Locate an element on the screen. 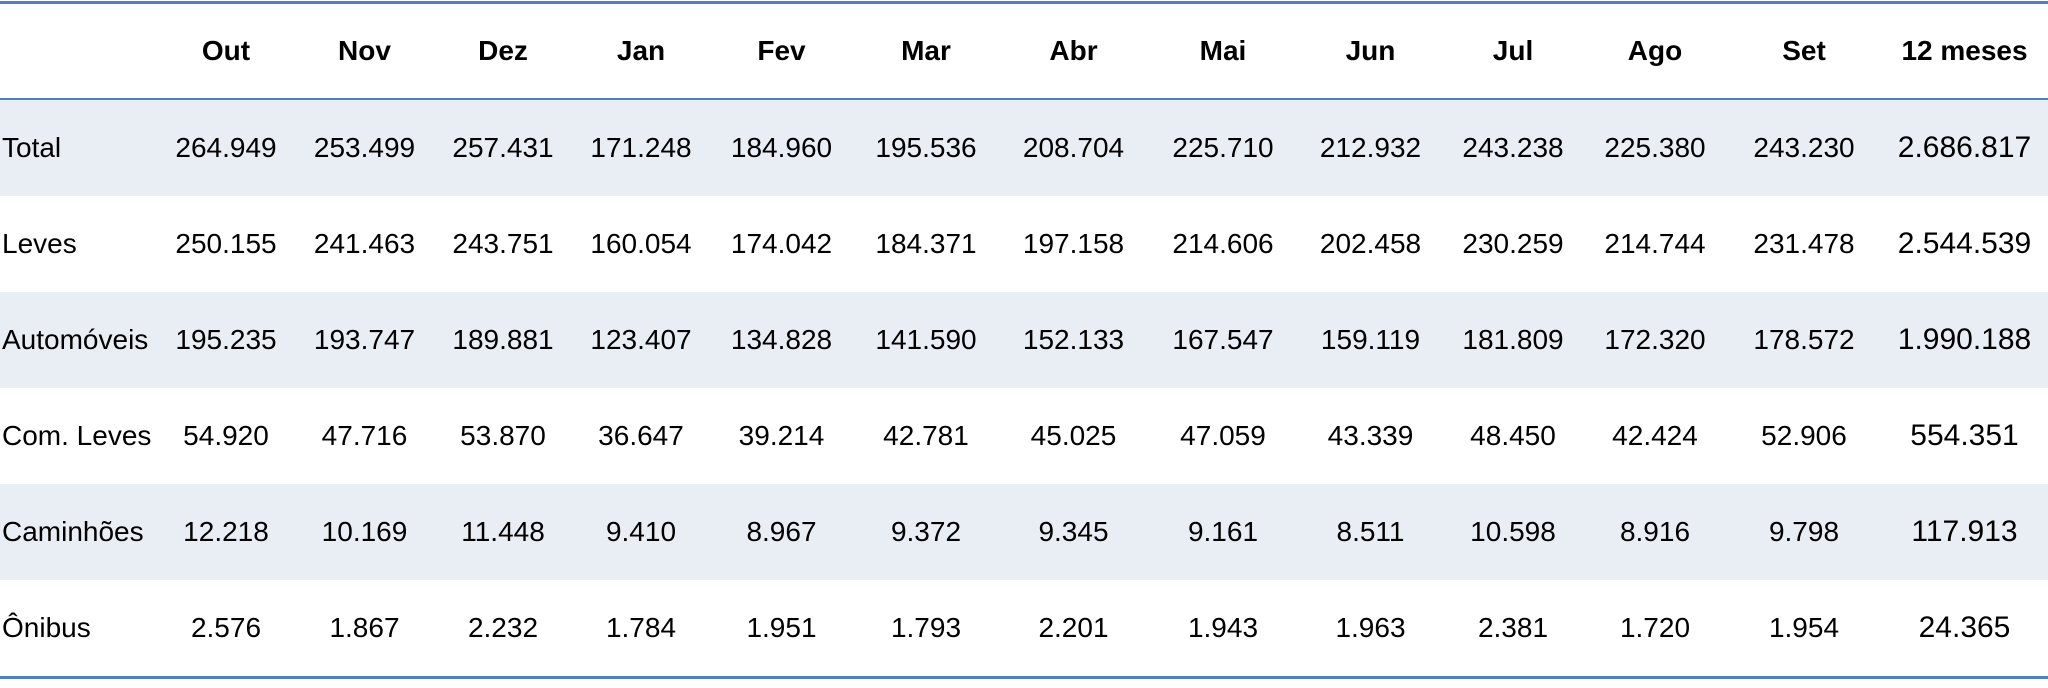 Image resolution: width=2048 pixels, height=688 pixels. value-cell: 225.380 is located at coordinates (1655, 147).